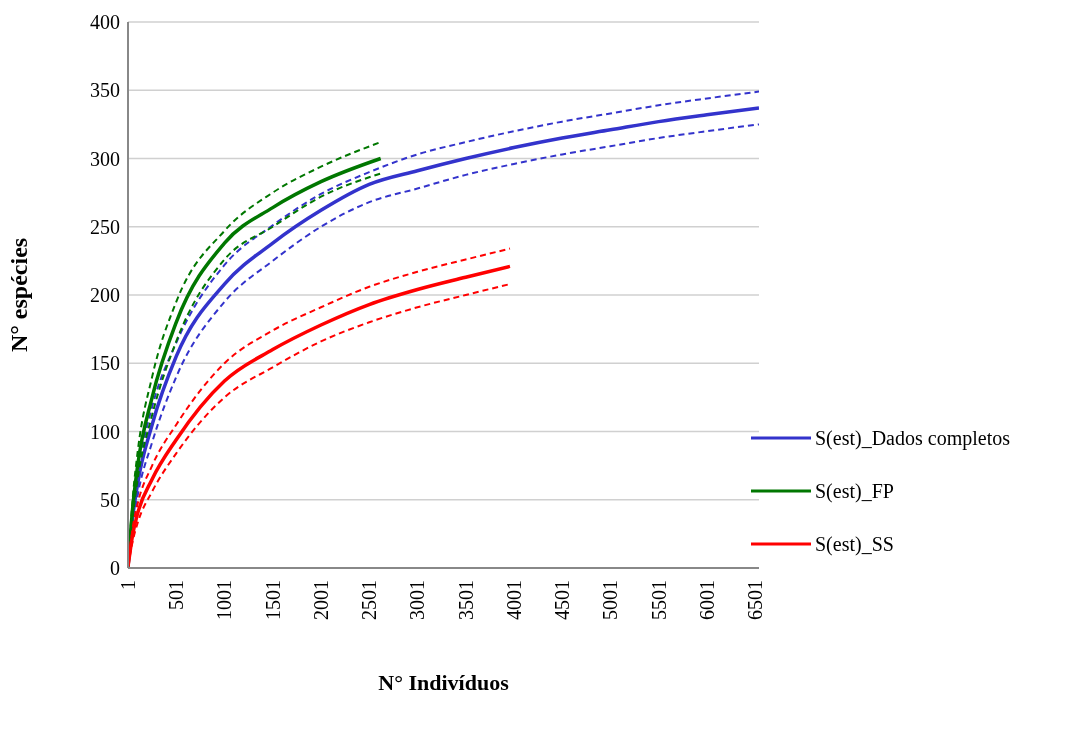 Image resolution: width=1089 pixels, height=746 pixels. I want to click on x-tick-label: 2001, so click(320, 600).